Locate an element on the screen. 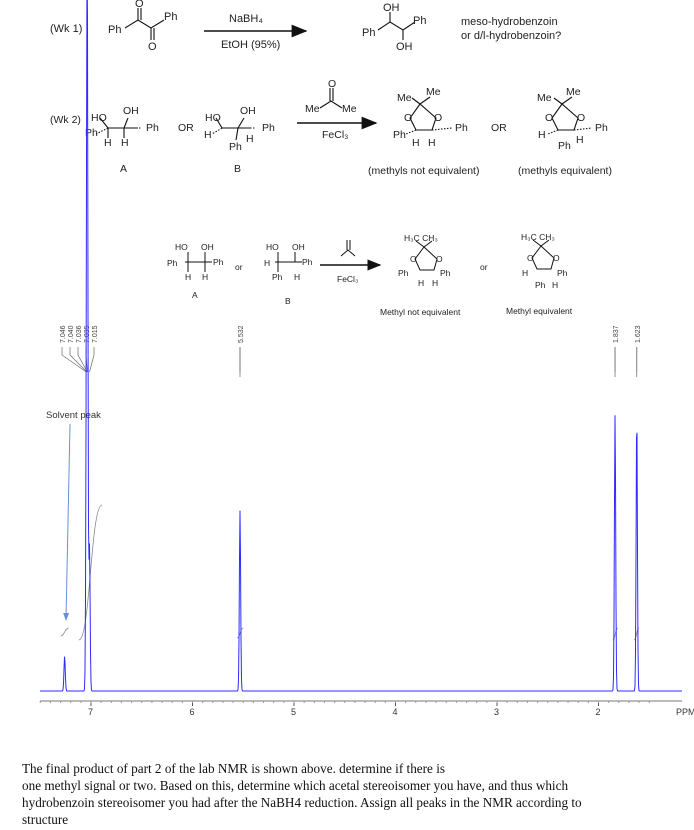 This screenshot has height=830, width=694. wk2-label: (Wk 2) is located at coordinates (65, 120).